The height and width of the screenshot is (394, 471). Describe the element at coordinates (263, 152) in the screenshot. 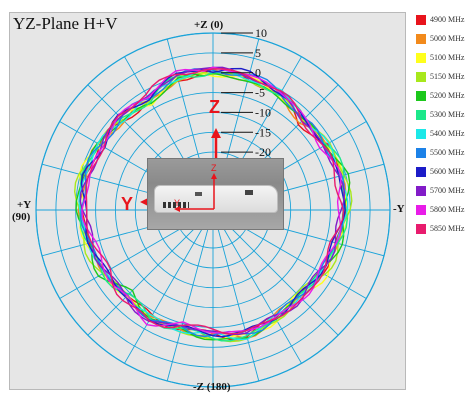

I see `radial-tick-label: -20` at that location.